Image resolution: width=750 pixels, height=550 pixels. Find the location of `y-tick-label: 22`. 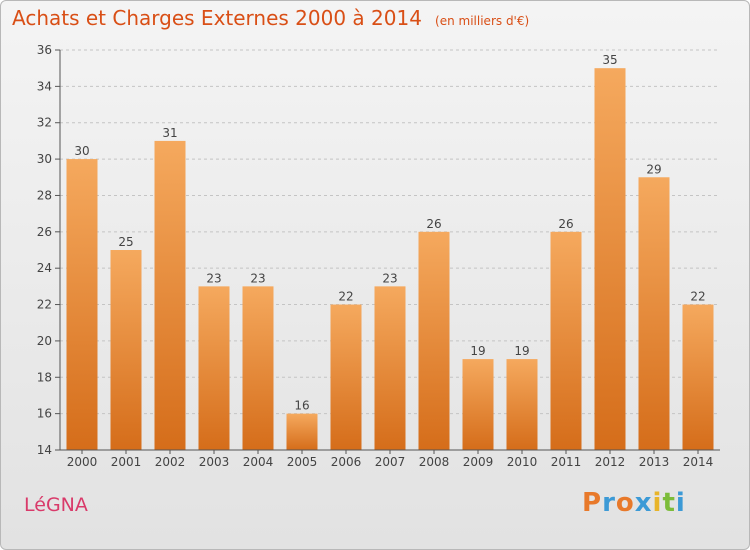

y-tick-label: 22 is located at coordinates (44, 305).